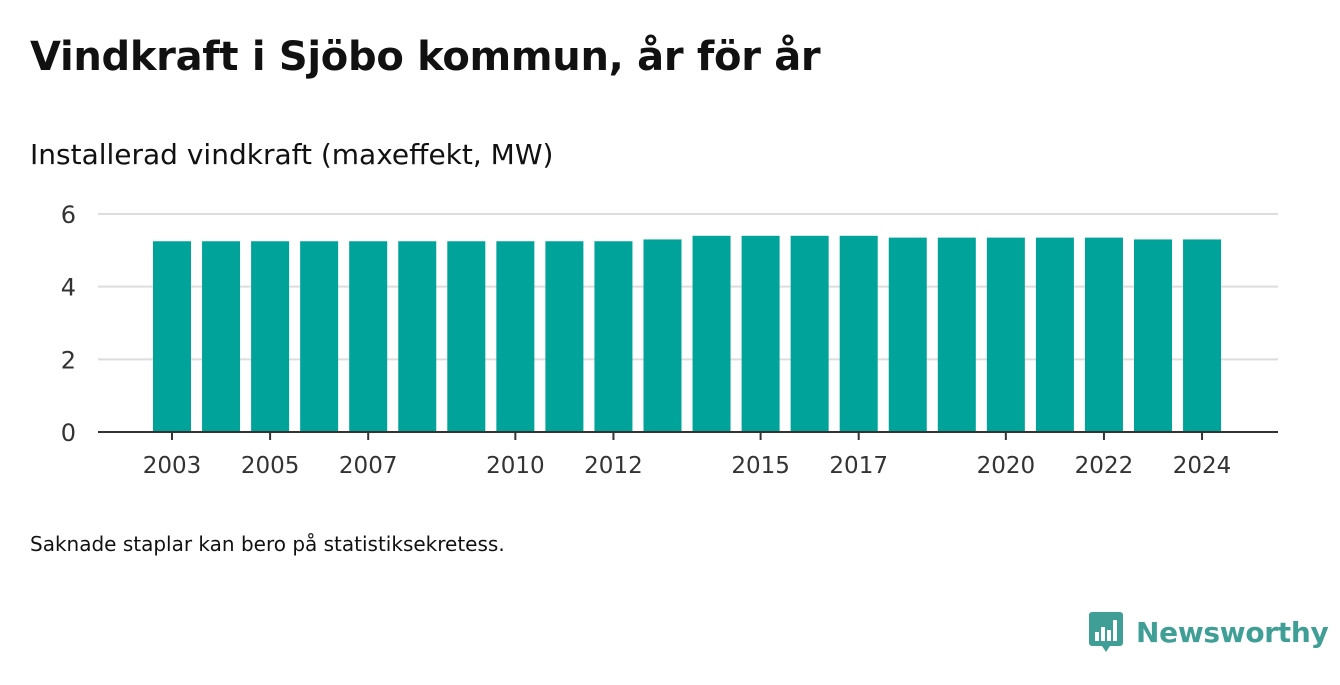  I want to click on bar-2021, so click(1054, 334).